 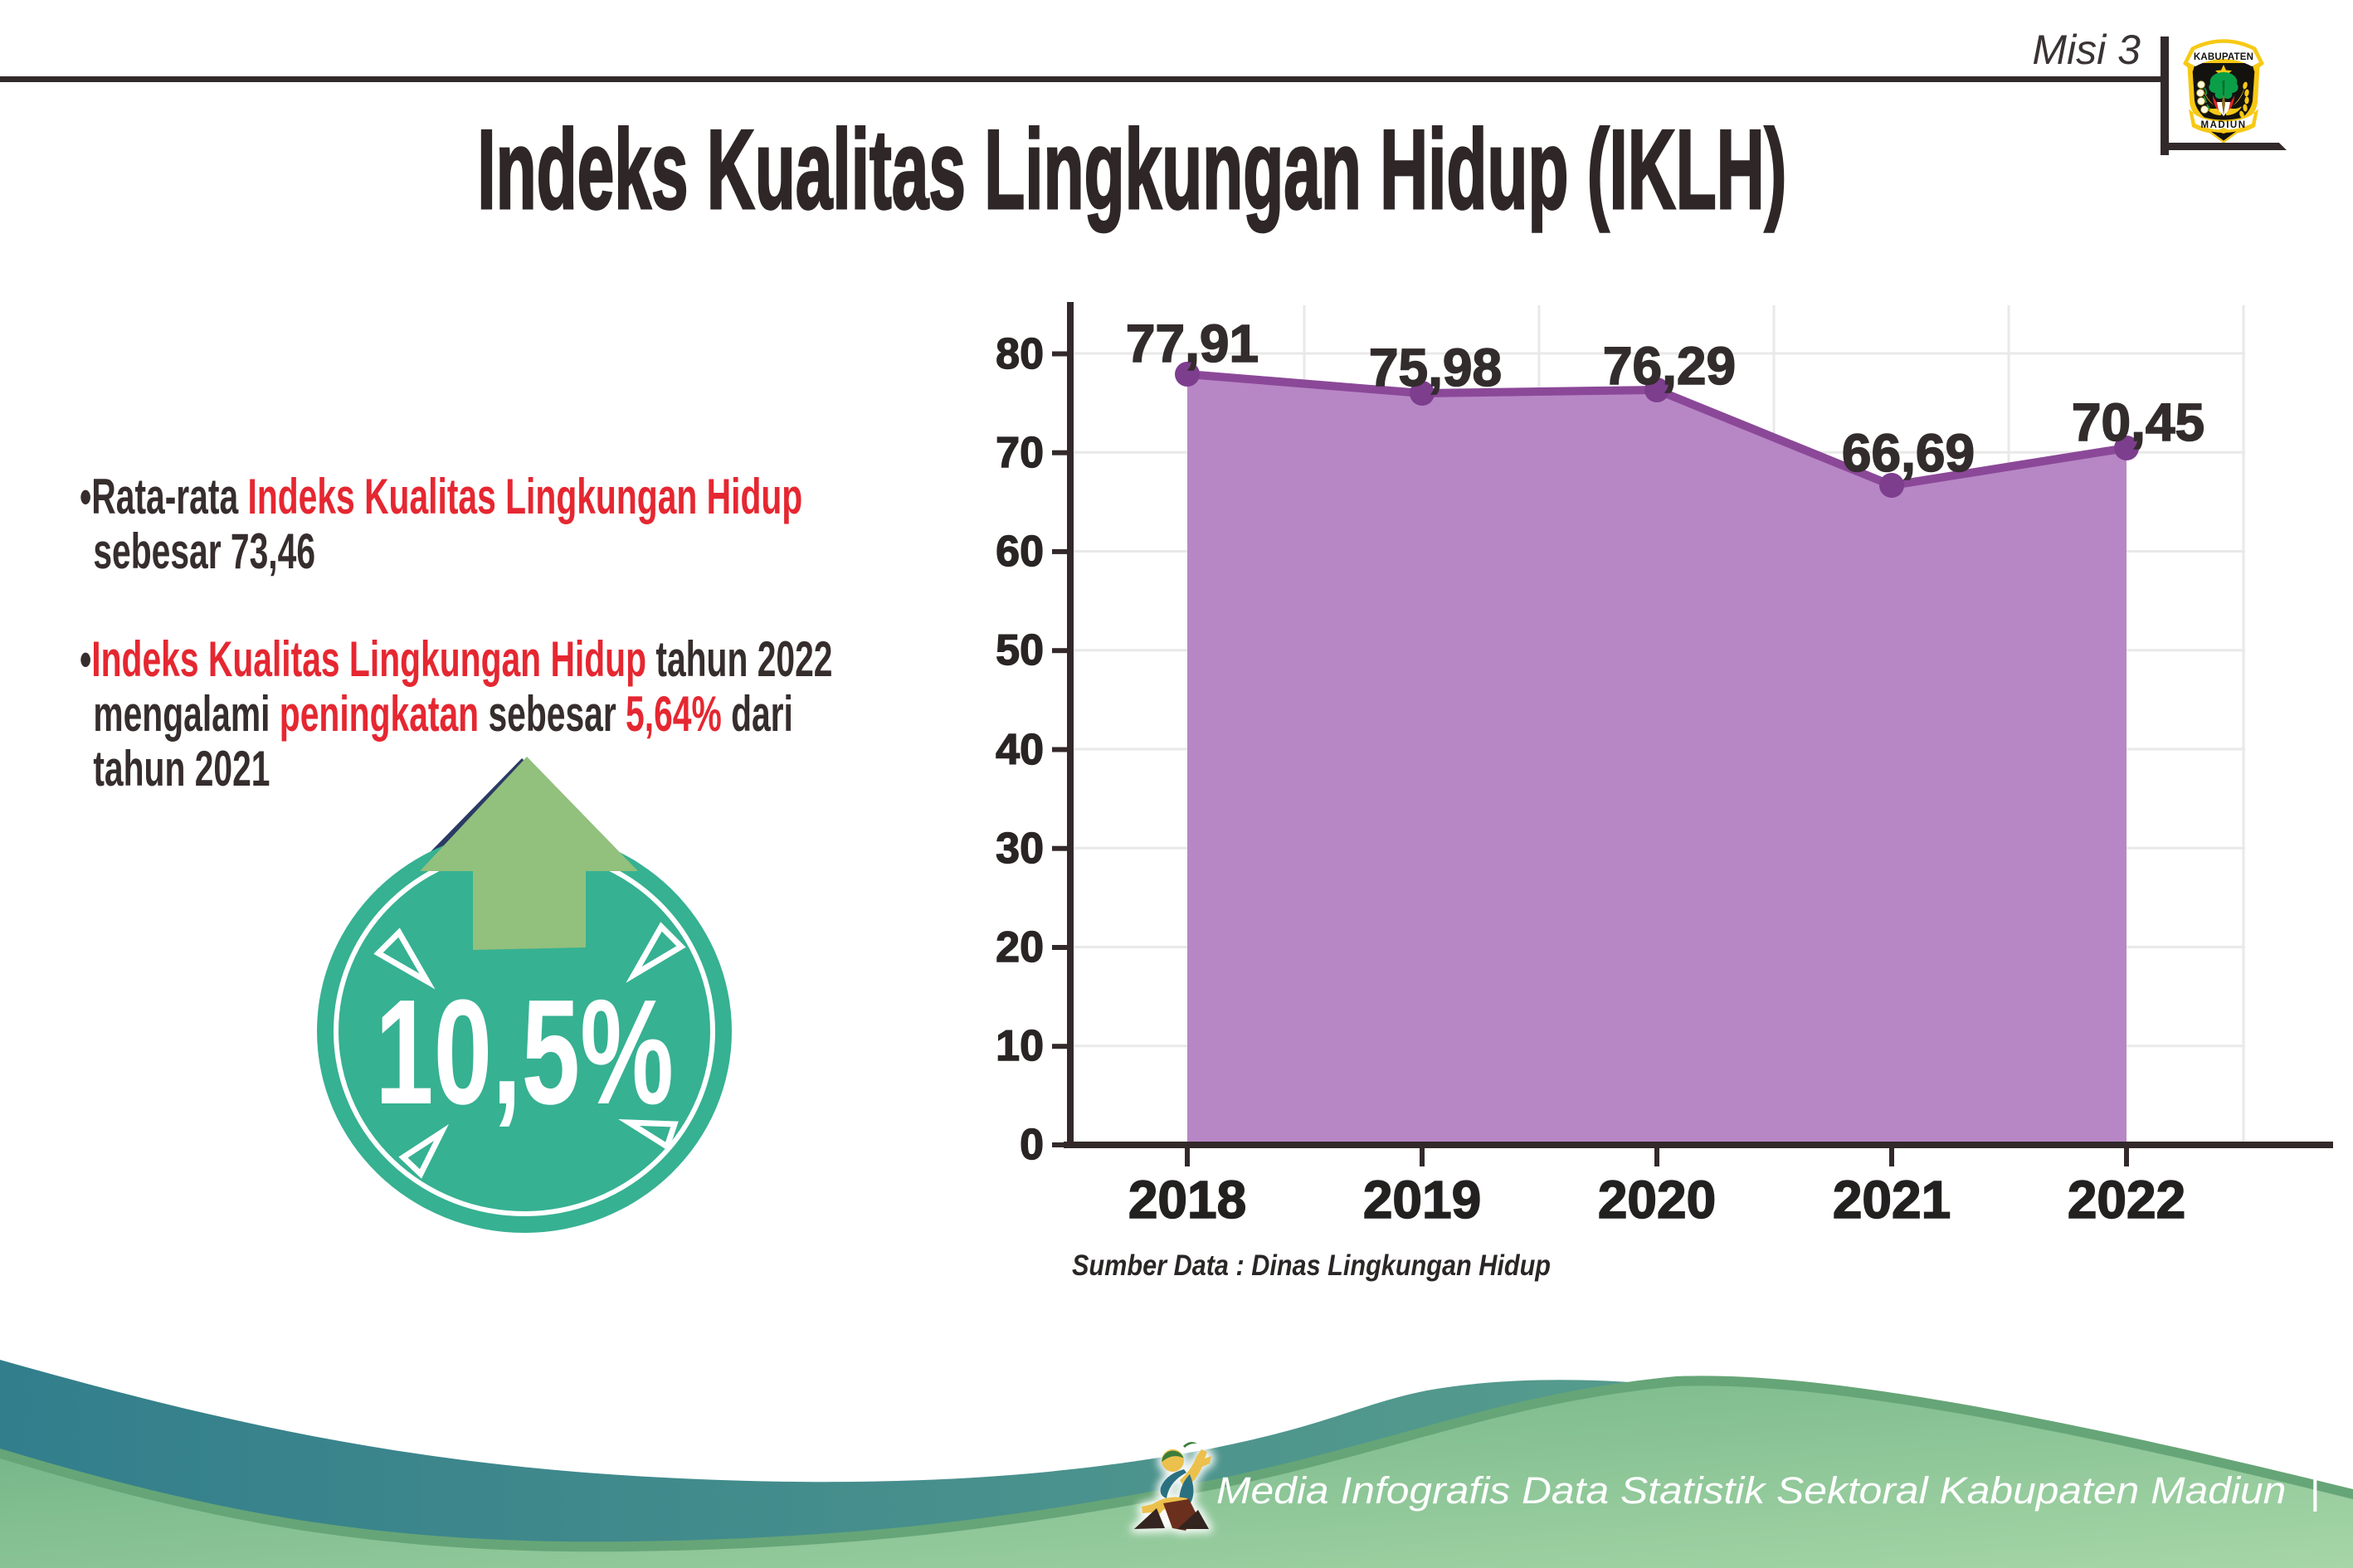 What do you see at coordinates (2223, 57) in the screenshot?
I see `svg-text: KABUPATEN` at bounding box center [2223, 57].